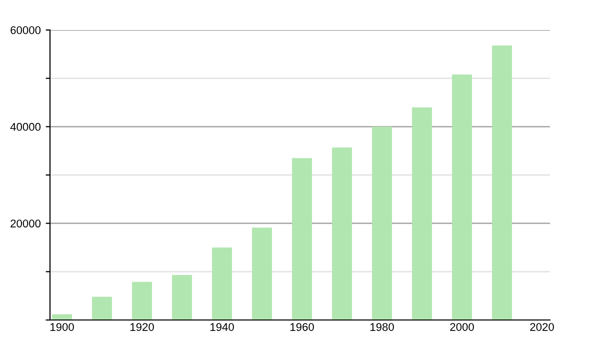 The image size is (600, 350). What do you see at coordinates (542, 327) in the screenshot?
I see `x-tick-label: 2020` at bounding box center [542, 327].